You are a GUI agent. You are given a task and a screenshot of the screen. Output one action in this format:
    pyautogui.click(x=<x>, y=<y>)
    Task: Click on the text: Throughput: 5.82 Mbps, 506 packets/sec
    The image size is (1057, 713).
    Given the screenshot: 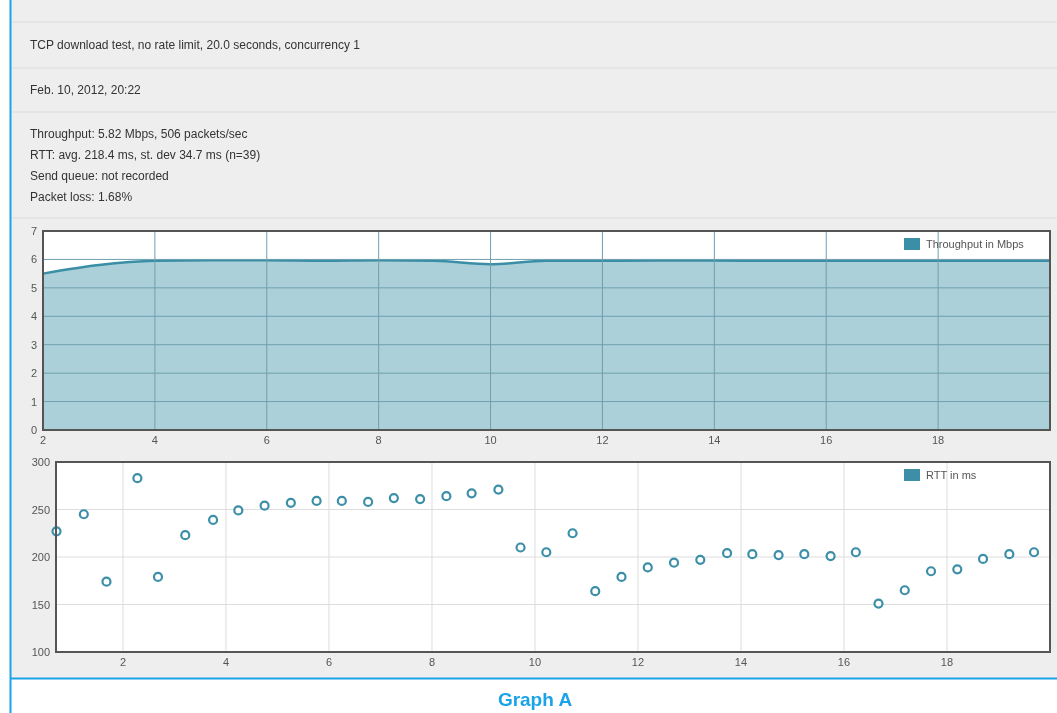 What is the action you would take?
    pyautogui.click(x=139, y=134)
    